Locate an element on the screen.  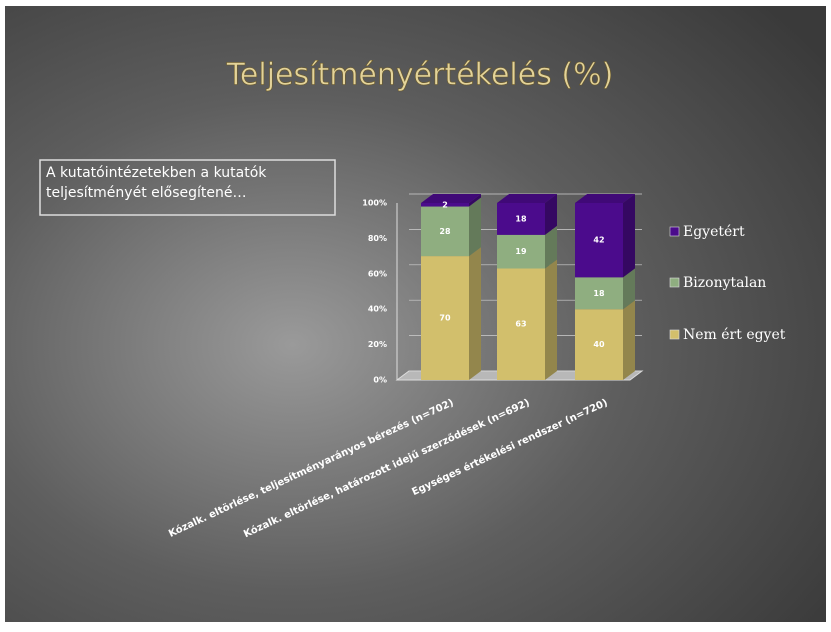
data-label: 70 is located at coordinates (445, 318).